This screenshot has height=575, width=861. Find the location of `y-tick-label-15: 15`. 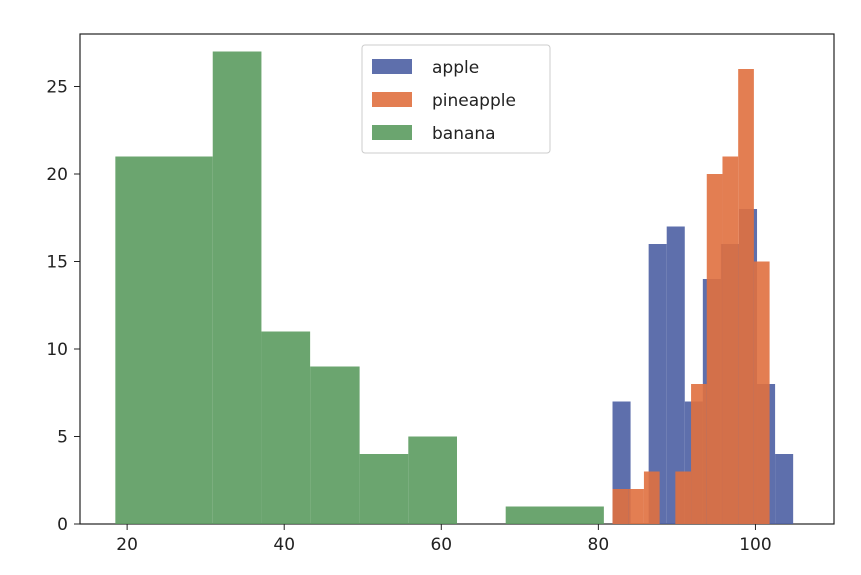

y-tick-label-15: 15 is located at coordinates (57, 263).